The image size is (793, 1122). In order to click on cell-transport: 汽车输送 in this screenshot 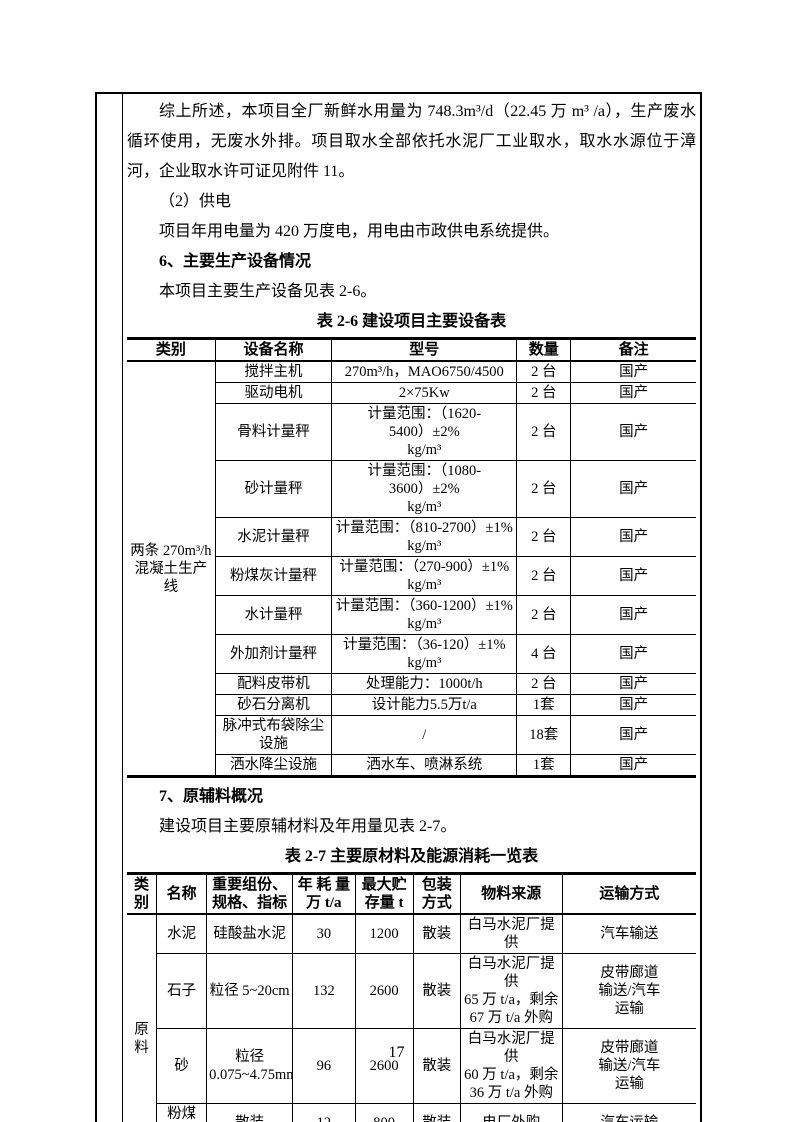, I will do `click(628, 933)`.